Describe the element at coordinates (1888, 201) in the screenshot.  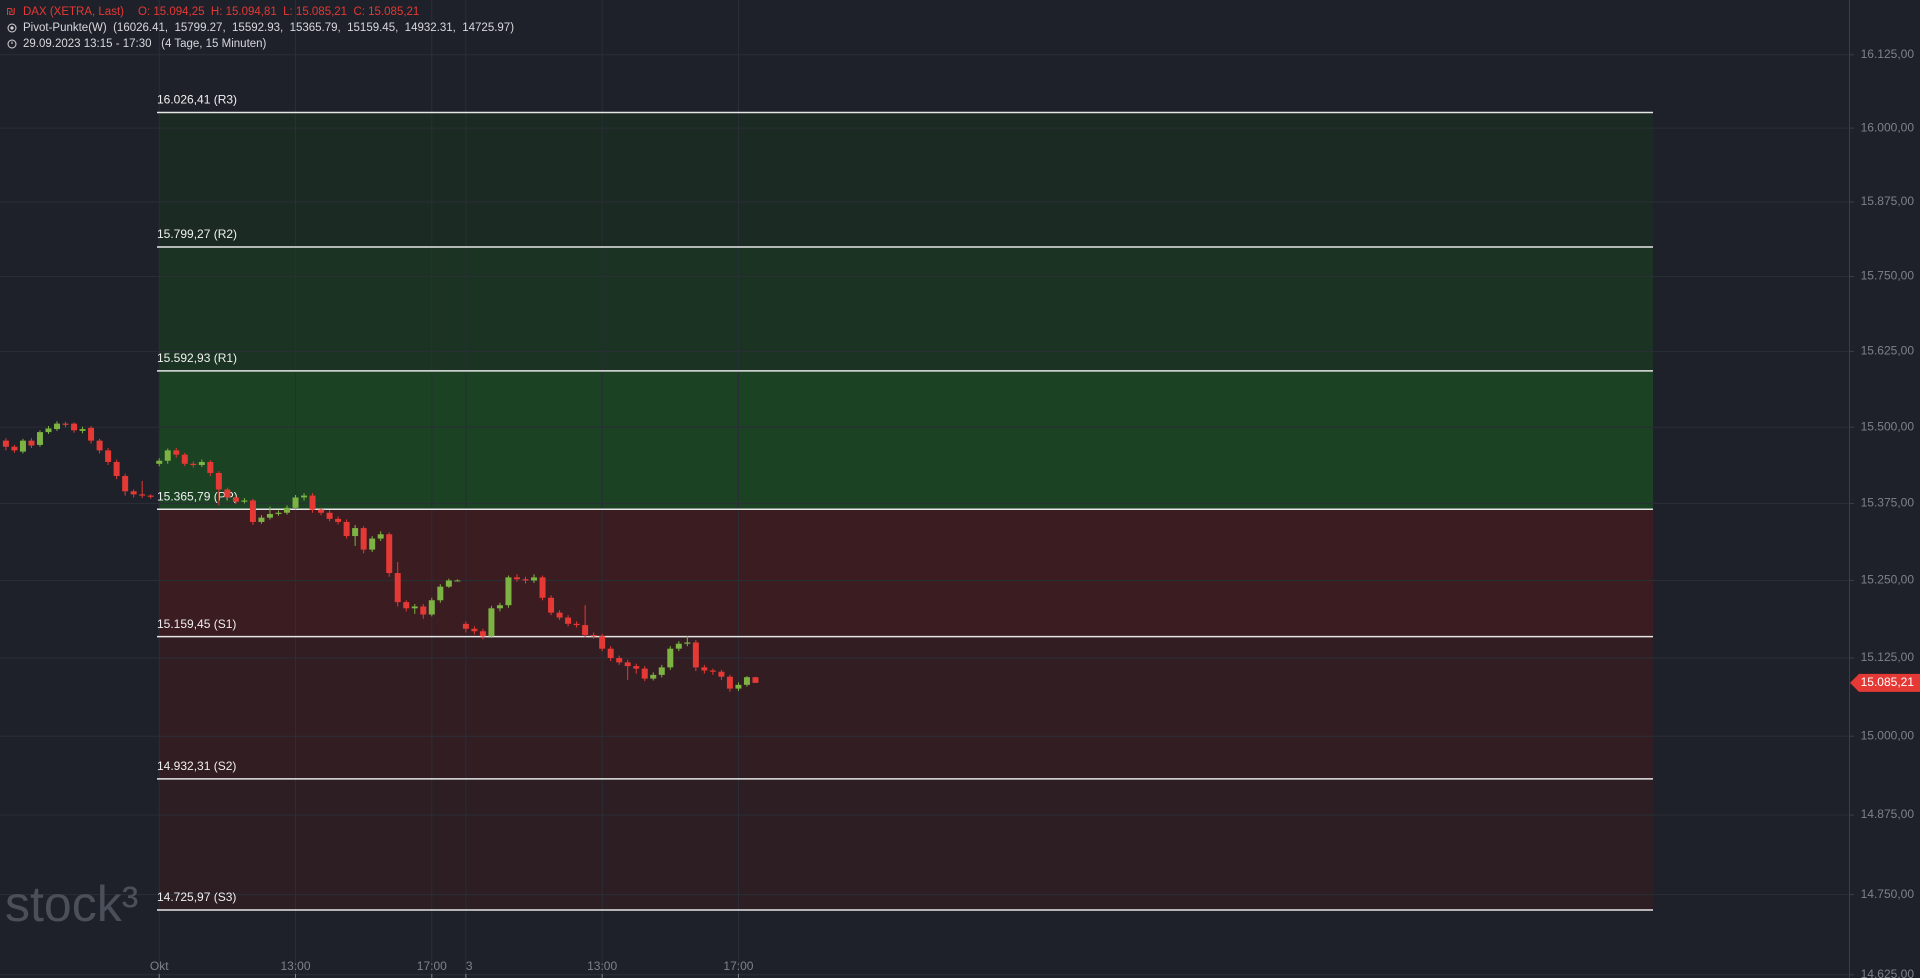
I see `y-tick-label: 15.875,00` at that location.